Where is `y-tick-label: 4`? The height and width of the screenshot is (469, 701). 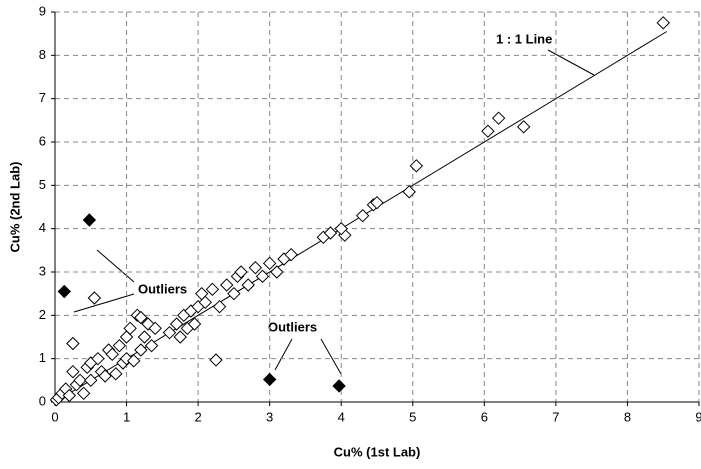 y-tick-label: 4 is located at coordinates (42, 227).